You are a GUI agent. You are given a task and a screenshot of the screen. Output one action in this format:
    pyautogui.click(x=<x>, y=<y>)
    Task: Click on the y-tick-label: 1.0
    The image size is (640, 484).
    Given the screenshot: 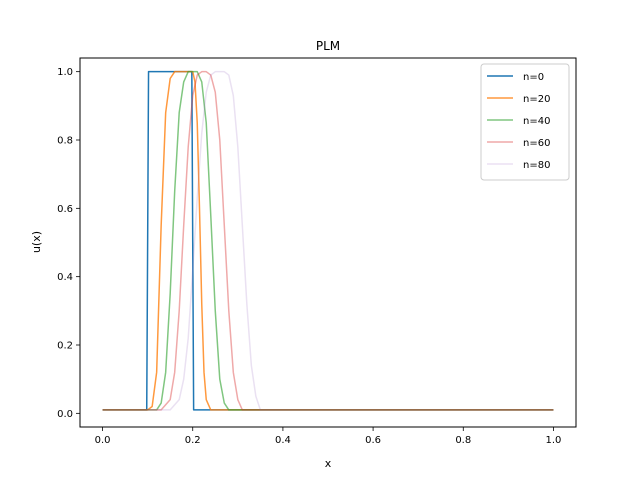 What is the action you would take?
    pyautogui.click(x=65, y=72)
    